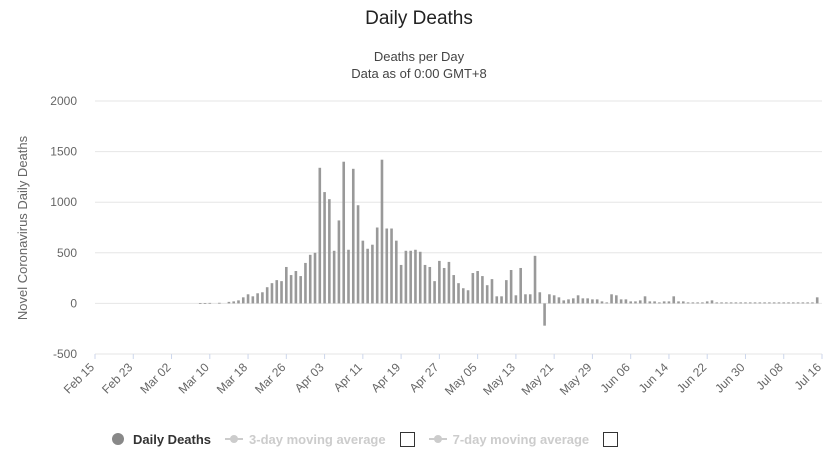 The image size is (838, 457). What do you see at coordinates (161, 439) in the screenshot?
I see `legend-item-daily-deaths: Daily Deaths` at bounding box center [161, 439].